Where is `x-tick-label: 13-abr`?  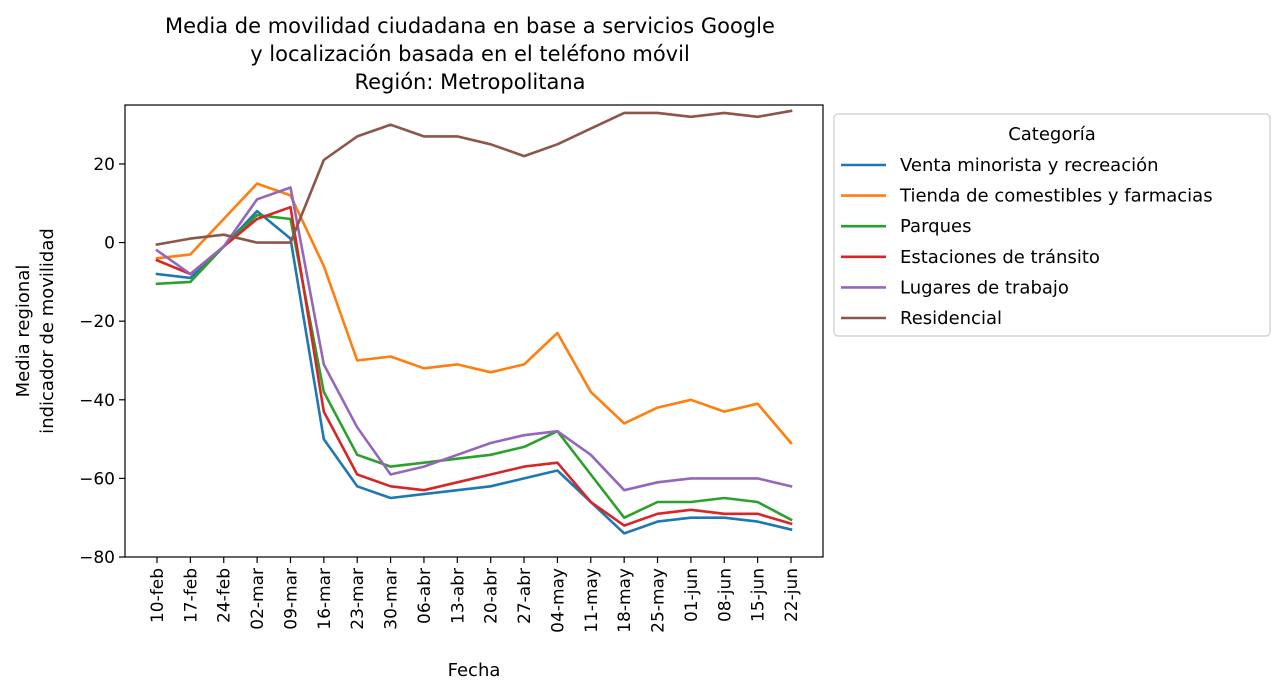 x-tick-label: 13-abr is located at coordinates (458, 596).